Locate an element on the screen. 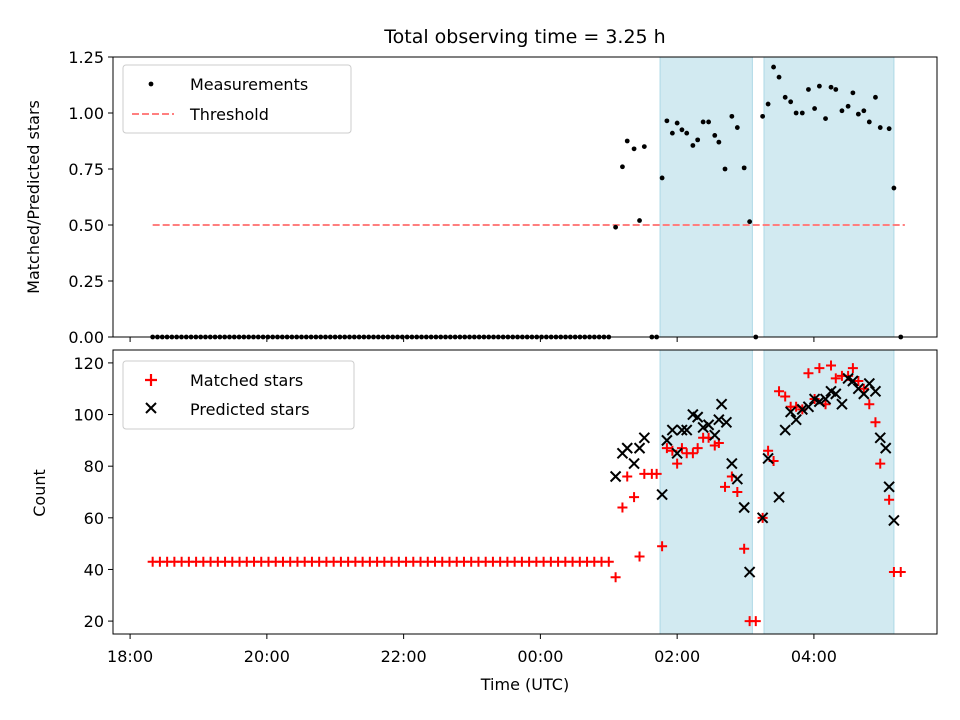 The image size is (960, 720). x-axis-label: Time (UTC) is located at coordinates (524, 684).